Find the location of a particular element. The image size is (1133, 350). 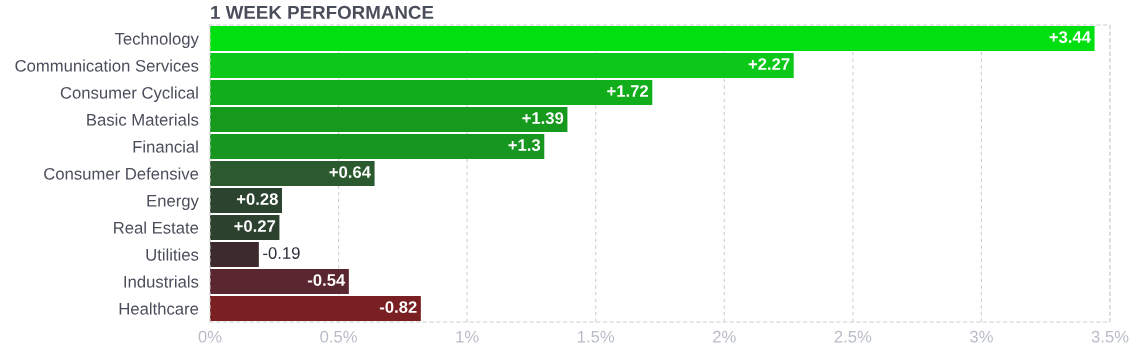

y-tick-label: Financial is located at coordinates (165, 146).